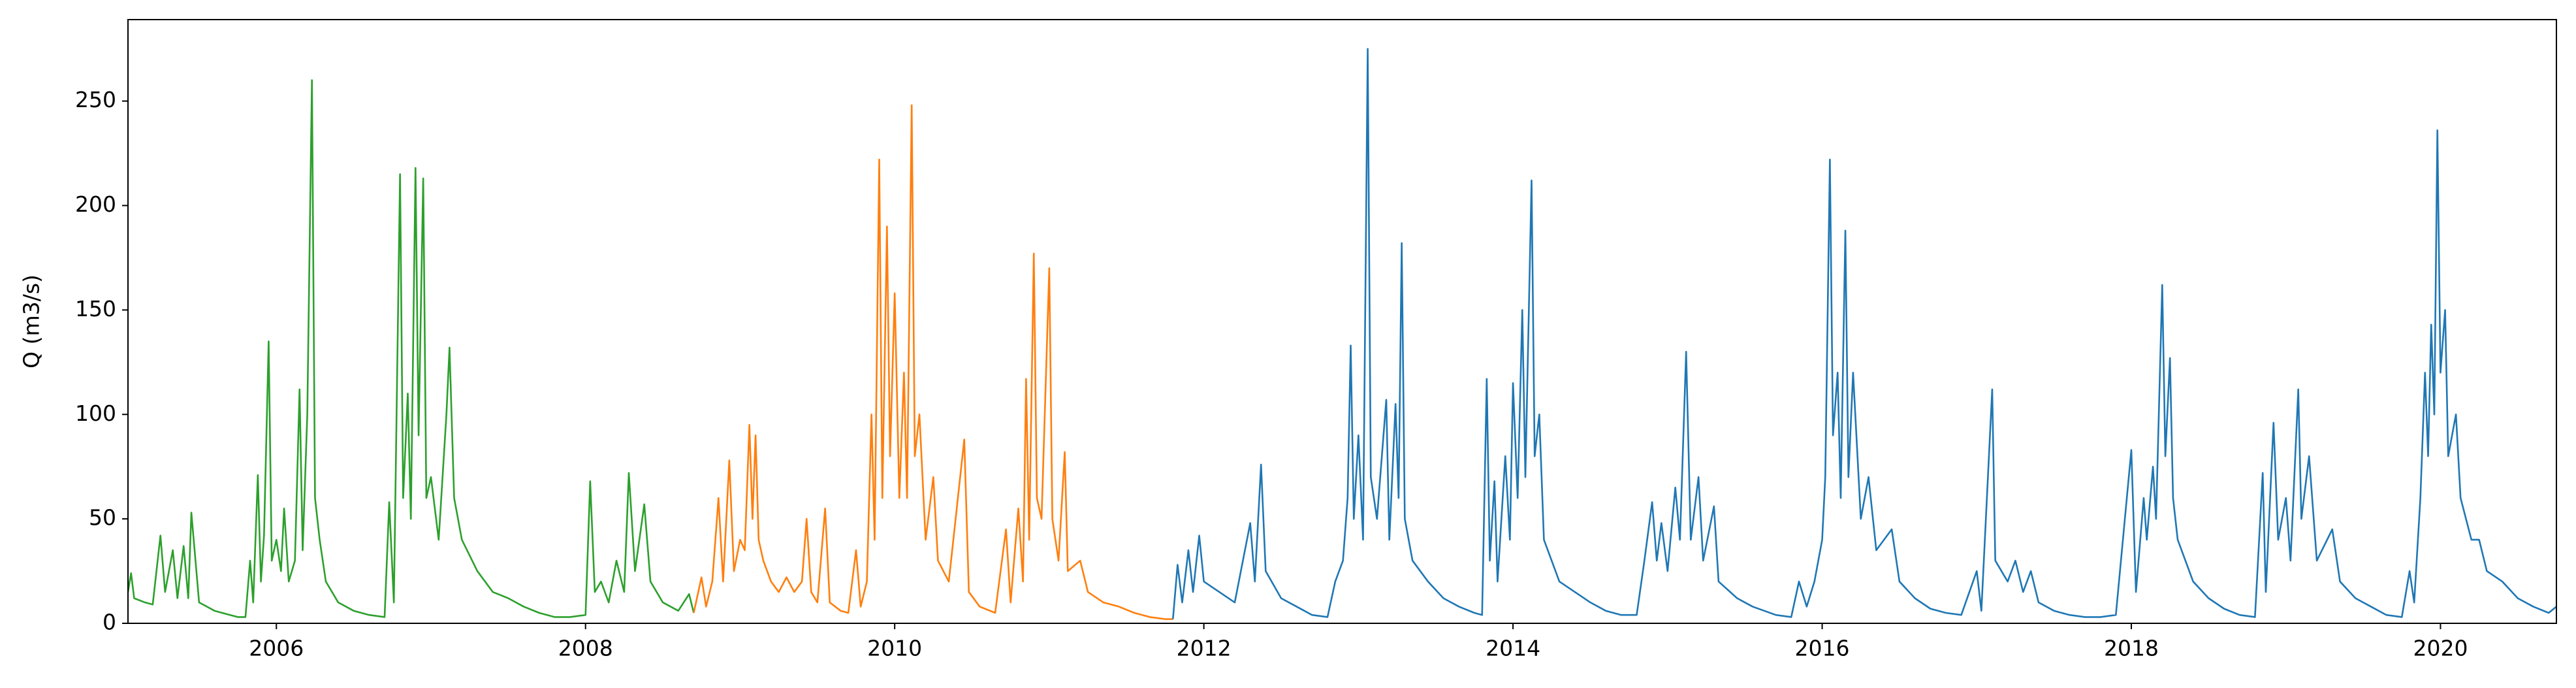 The height and width of the screenshot is (688, 2576). I want to click on y-tick-label: 200, so click(96, 204).